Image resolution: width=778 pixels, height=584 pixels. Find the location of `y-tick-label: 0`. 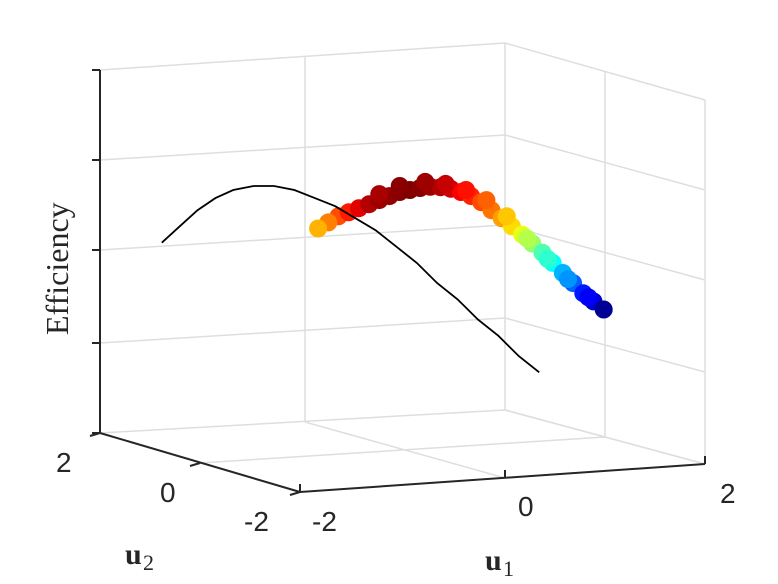

y-tick-label: 0 is located at coordinates (168, 492).